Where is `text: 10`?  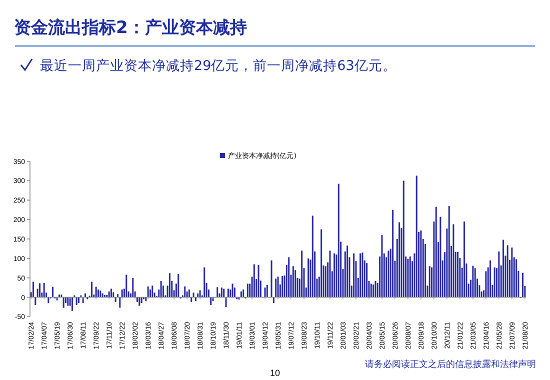 text: 10 is located at coordinates (275, 373).